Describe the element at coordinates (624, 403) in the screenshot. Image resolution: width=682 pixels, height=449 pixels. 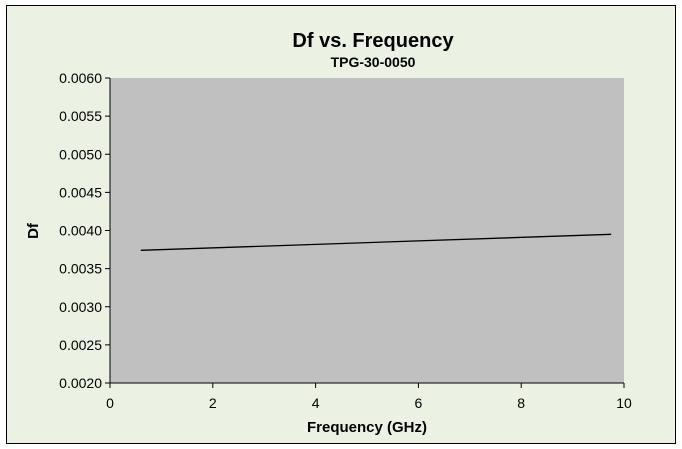
I see `x-tick-label: 10` at that location.